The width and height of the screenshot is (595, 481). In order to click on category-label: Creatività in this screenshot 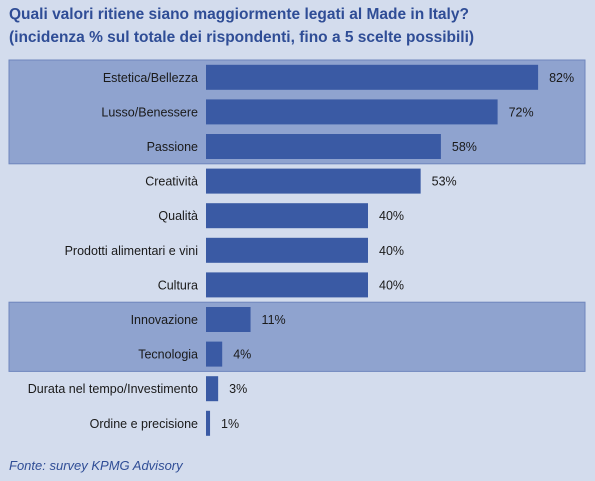, I will do `click(171, 182)`.